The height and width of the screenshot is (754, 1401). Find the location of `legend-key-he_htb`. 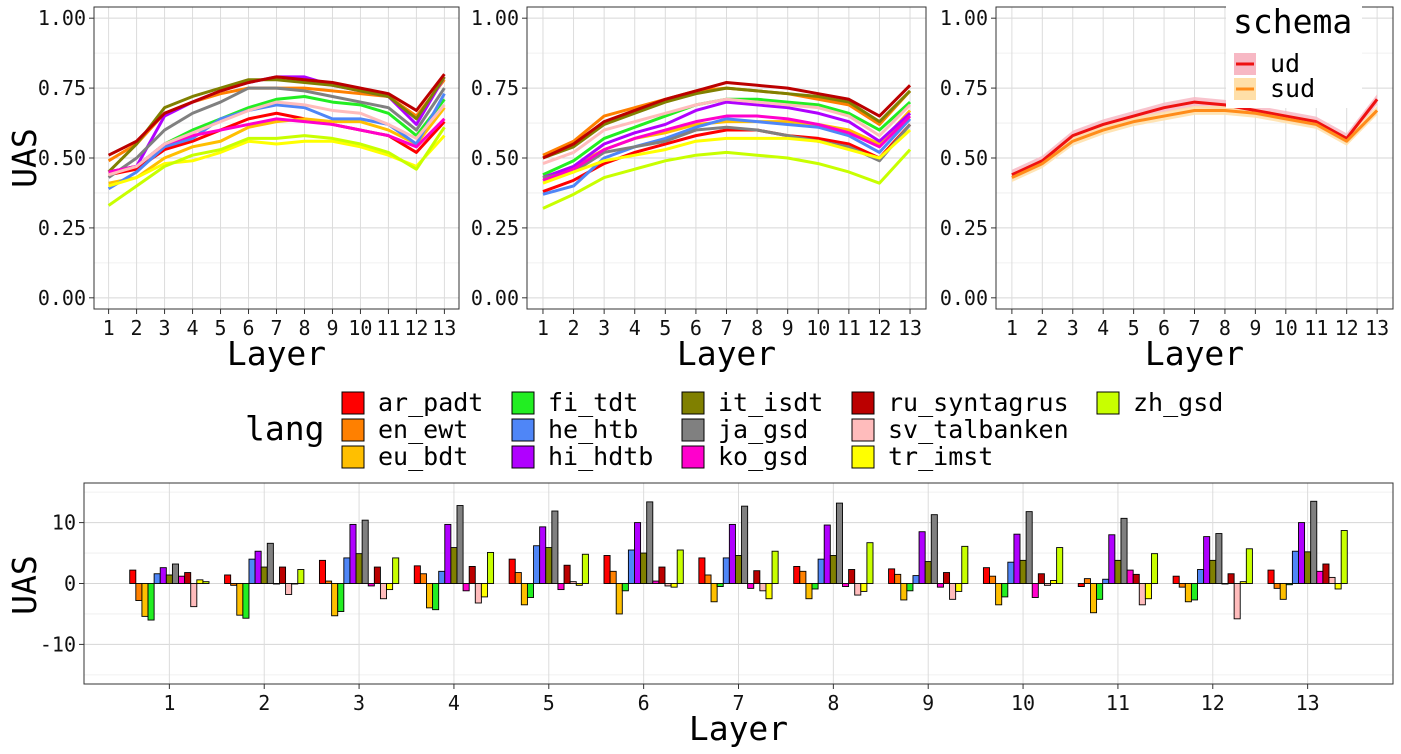

legend-key-he_htb is located at coordinates (523, 430).